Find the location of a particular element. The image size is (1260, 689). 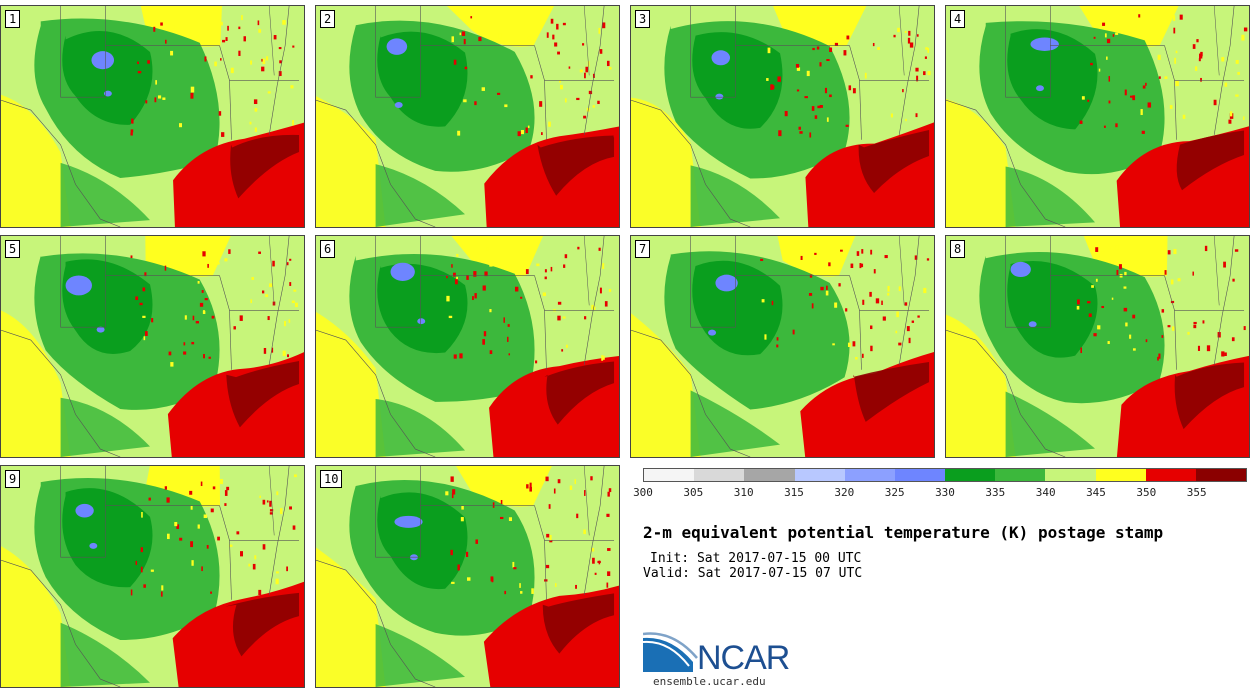

colorbar is located at coordinates (945, 475).